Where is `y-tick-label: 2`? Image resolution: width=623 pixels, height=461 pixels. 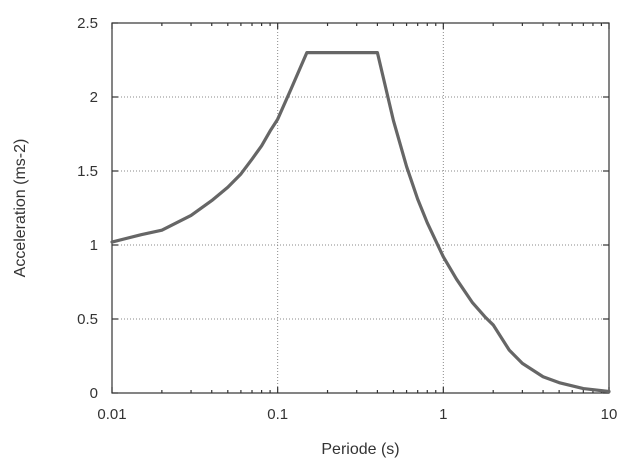 y-tick-label: 2 is located at coordinates (94, 97).